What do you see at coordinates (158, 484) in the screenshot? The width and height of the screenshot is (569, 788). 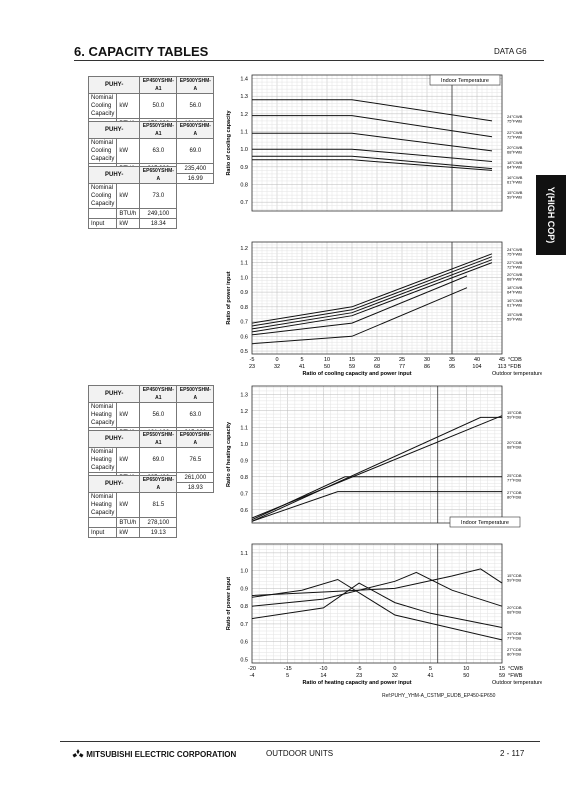 I see `model-header: EP650YSHM-A` at bounding box center [158, 484].